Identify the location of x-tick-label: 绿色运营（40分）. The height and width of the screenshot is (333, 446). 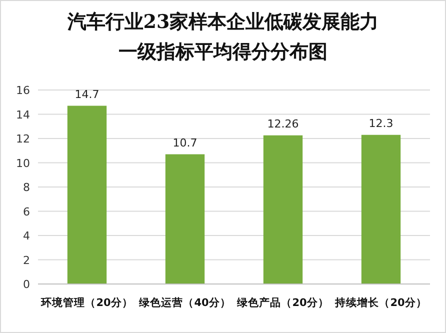
(184, 302).